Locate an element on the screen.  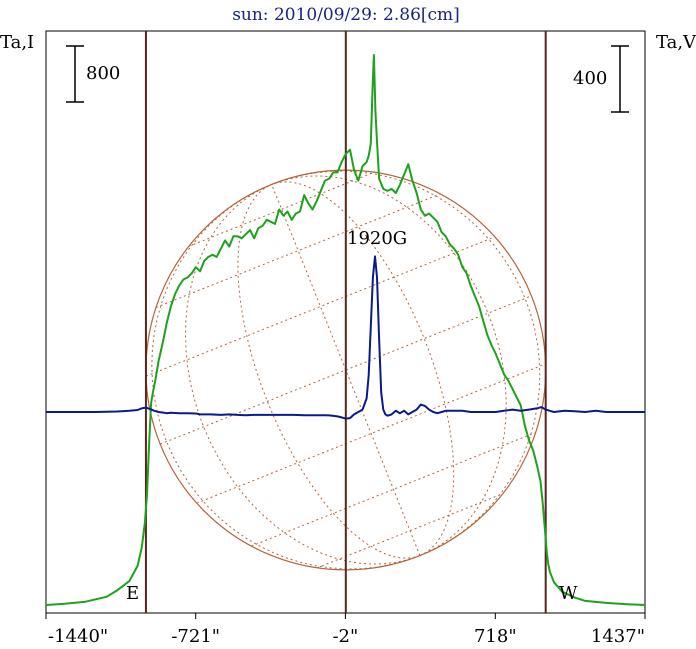
longitude-gridline is located at coordinates (346, 370).